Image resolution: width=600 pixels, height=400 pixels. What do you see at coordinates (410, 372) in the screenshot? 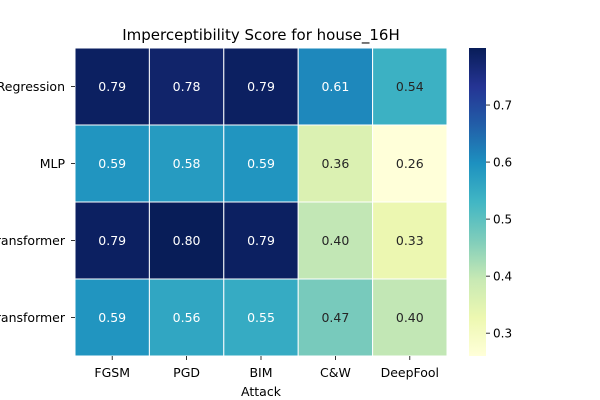
I see `x-tick-label: DeepFool` at bounding box center [410, 372].